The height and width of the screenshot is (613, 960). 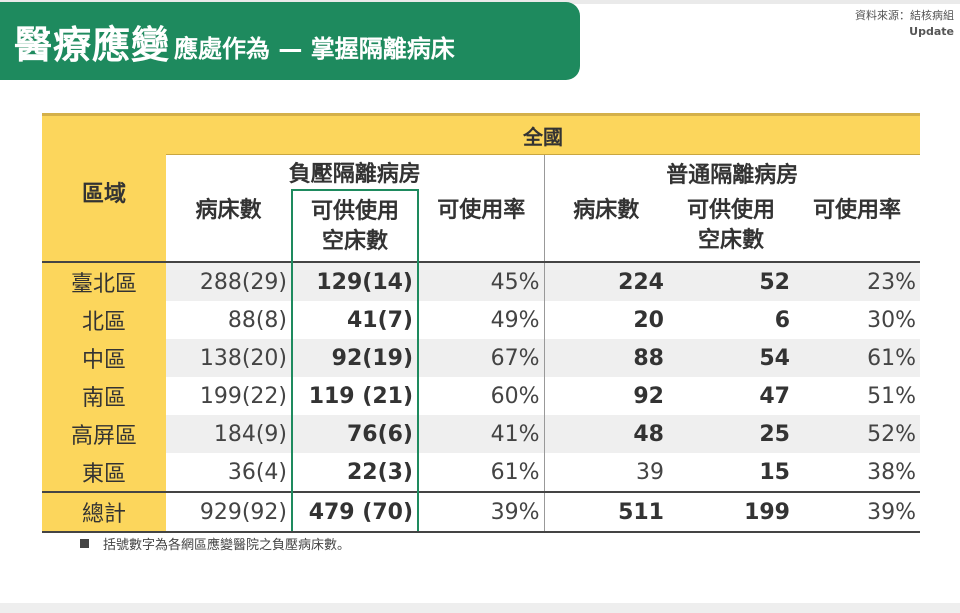 What do you see at coordinates (355, 472) in the screenshot?
I see `neg-available-cell: 22(3)` at bounding box center [355, 472].